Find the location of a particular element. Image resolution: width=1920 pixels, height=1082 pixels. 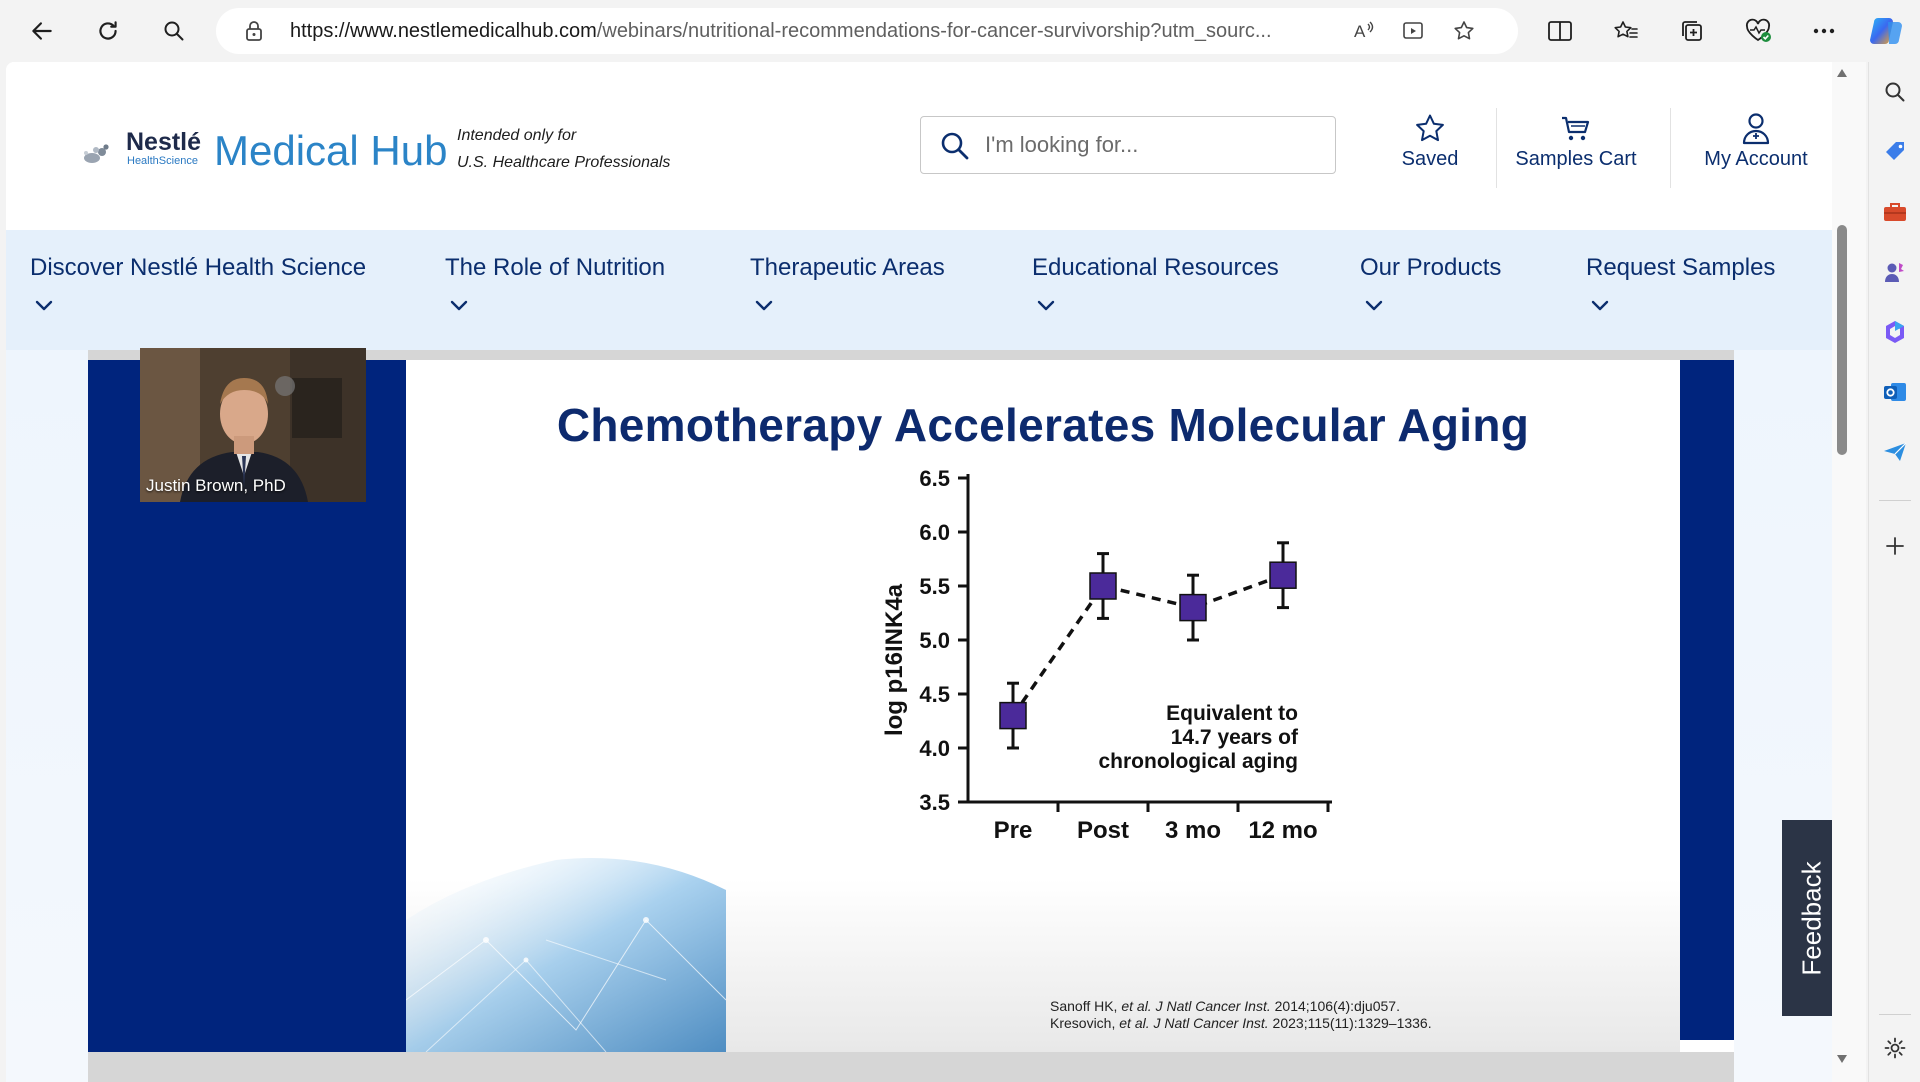

nestle-nest-icon is located at coordinates (96, 153).